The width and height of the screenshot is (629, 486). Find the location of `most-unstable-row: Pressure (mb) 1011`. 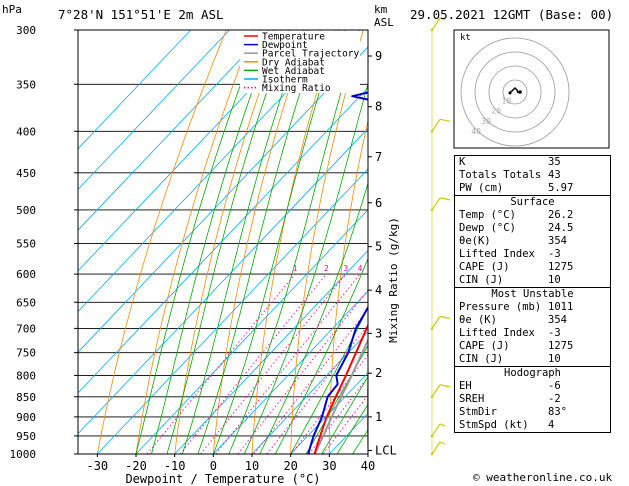

most-unstable-row: Pressure (mb) 1011 is located at coordinates (532, 307).